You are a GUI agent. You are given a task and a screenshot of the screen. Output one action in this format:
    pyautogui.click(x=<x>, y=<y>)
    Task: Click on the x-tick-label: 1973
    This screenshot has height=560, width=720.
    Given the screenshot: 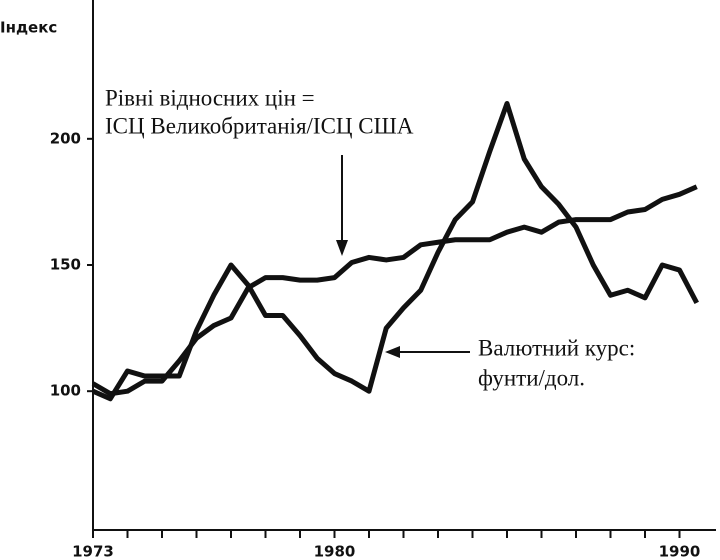 What is the action you would take?
    pyautogui.click(x=93, y=551)
    